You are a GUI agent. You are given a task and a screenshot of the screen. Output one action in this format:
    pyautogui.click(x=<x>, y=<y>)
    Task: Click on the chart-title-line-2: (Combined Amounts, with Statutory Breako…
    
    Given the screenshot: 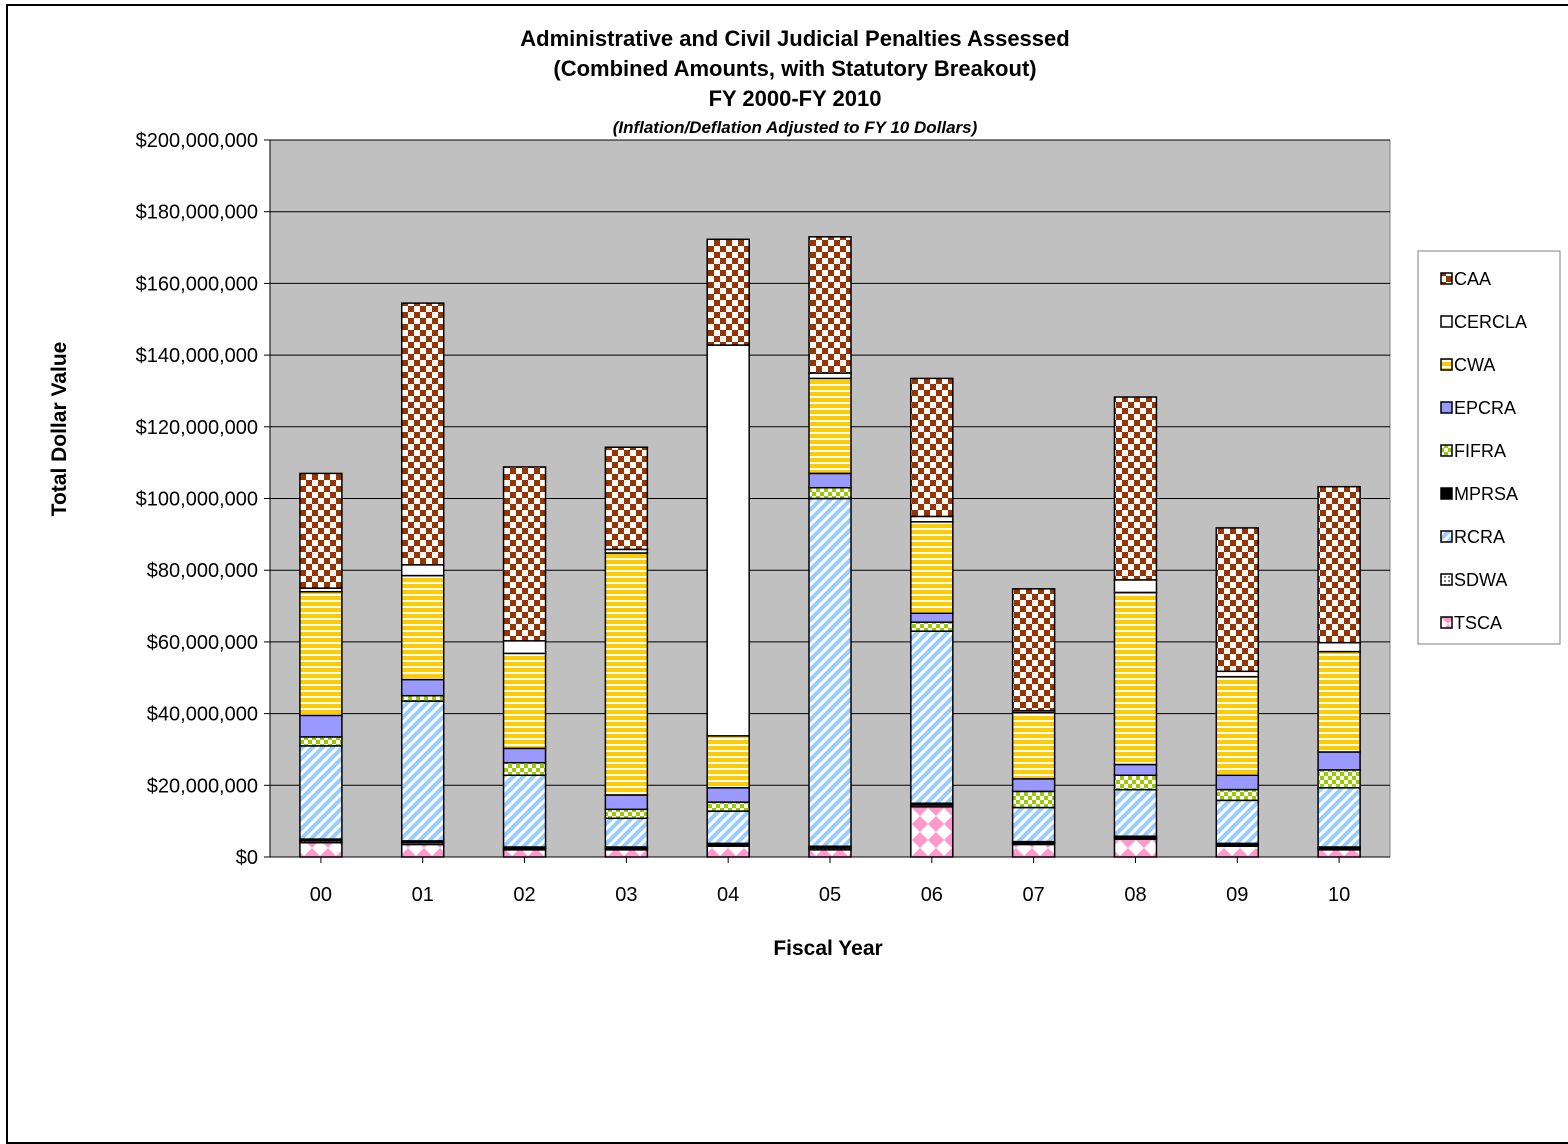 What is the action you would take?
    pyautogui.click(x=794, y=68)
    